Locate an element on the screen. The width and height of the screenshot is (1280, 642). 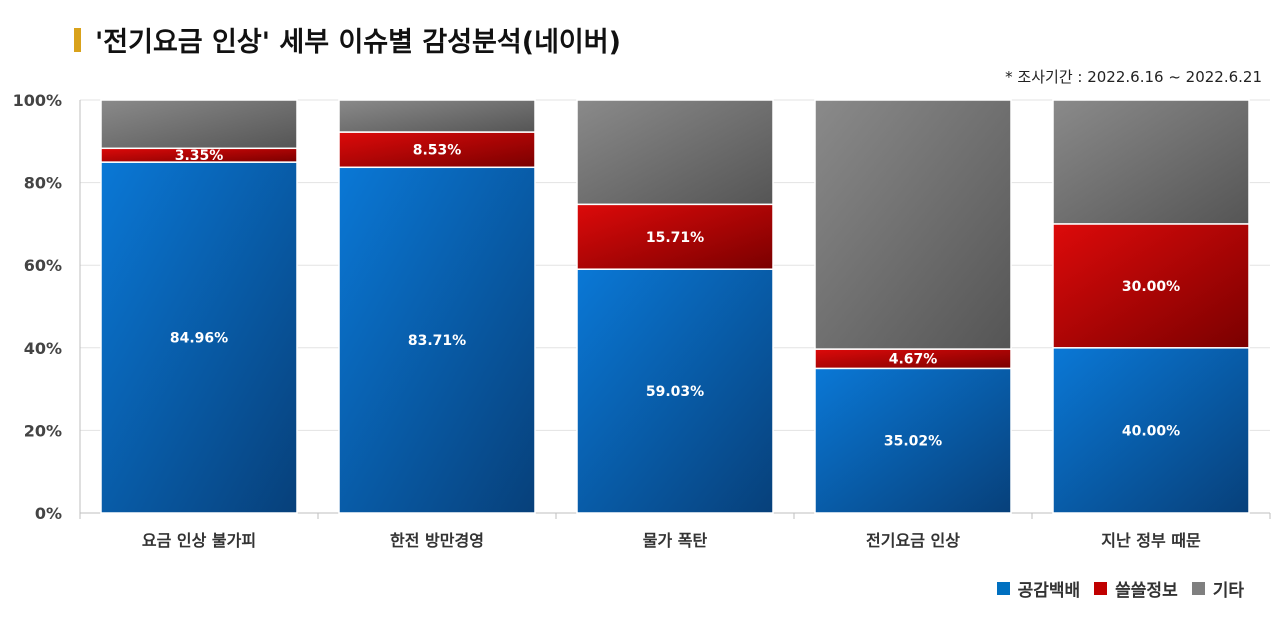
x-tick-label: 물가 폭탄 is located at coordinates (675, 540).